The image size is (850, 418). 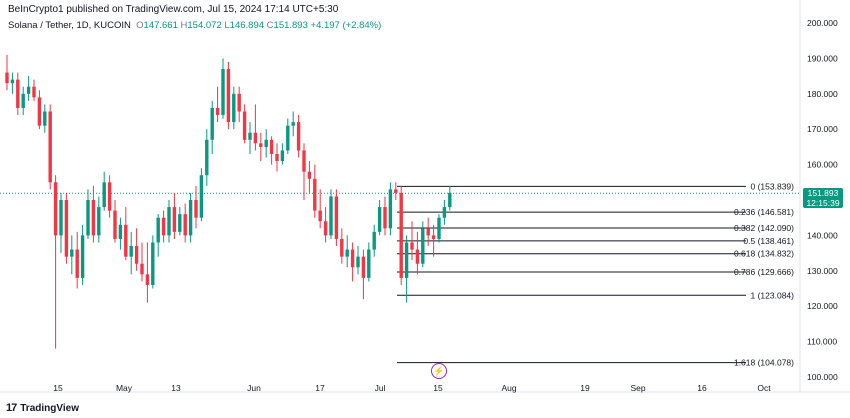 I want to click on high-label: H, so click(x=184, y=25).